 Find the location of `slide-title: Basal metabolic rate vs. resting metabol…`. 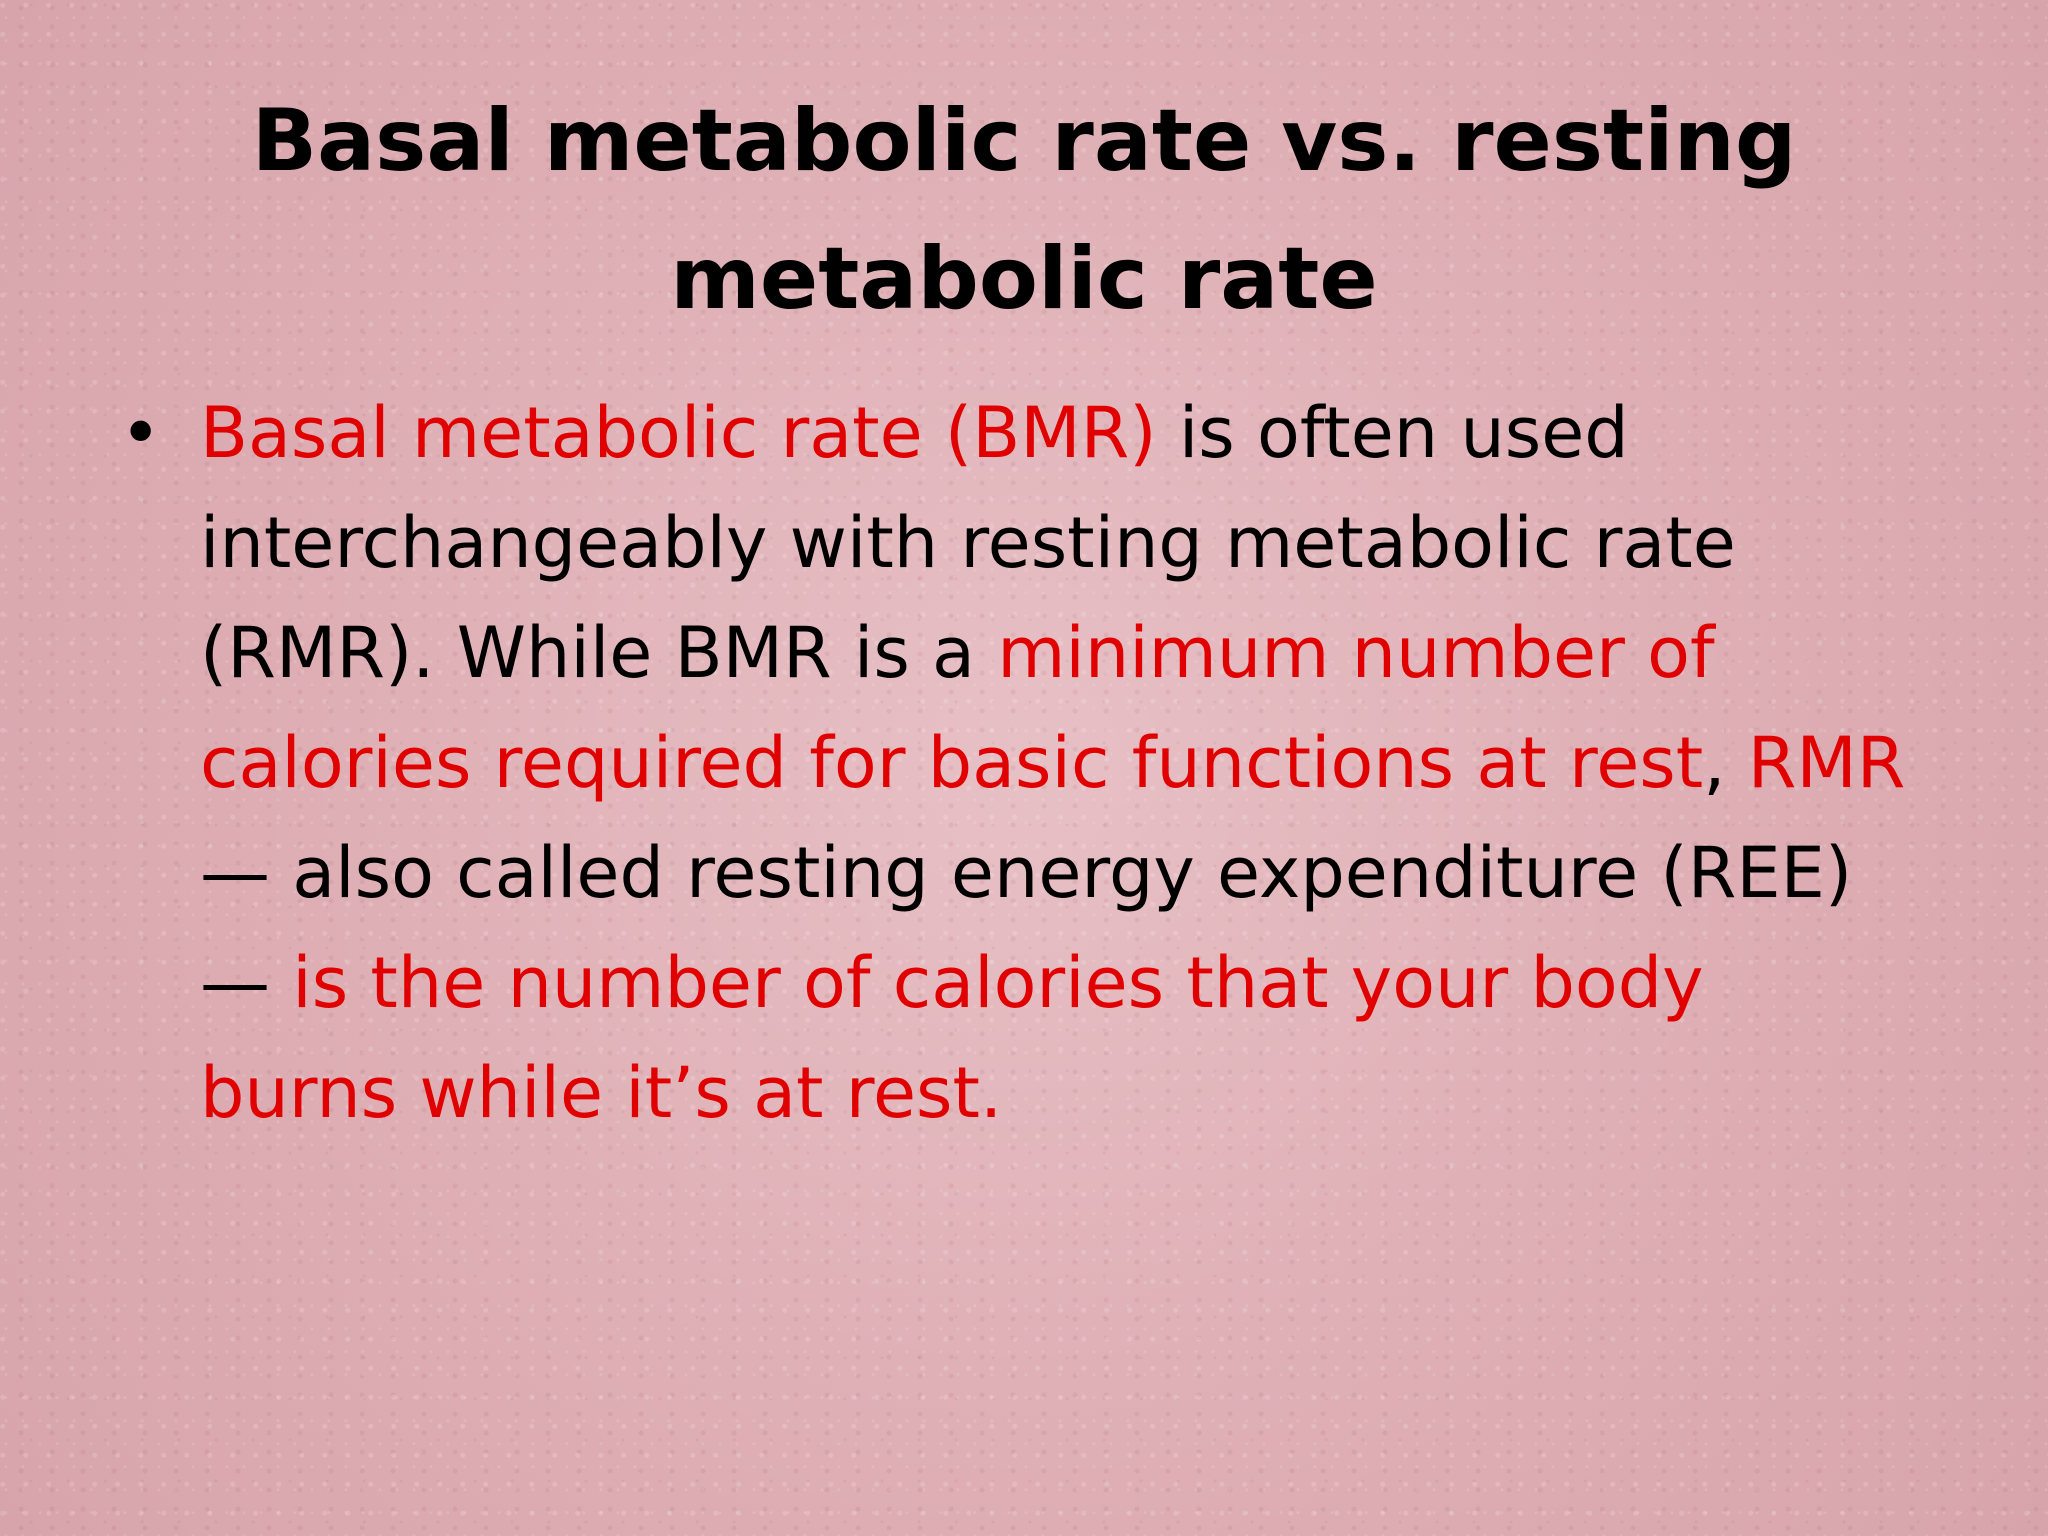

slide-title: Basal metabolic rate vs. resting metabol… is located at coordinates (1024, 210).